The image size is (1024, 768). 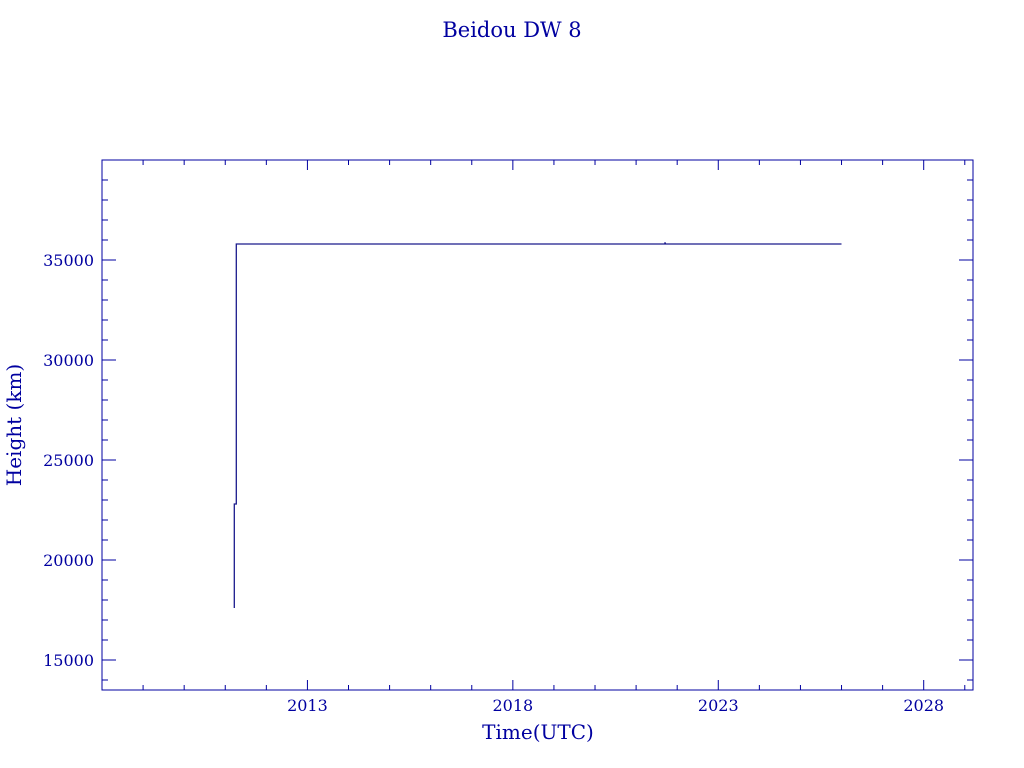 What do you see at coordinates (68, 260) in the screenshot?
I see `y-tick-label: 35000` at bounding box center [68, 260].